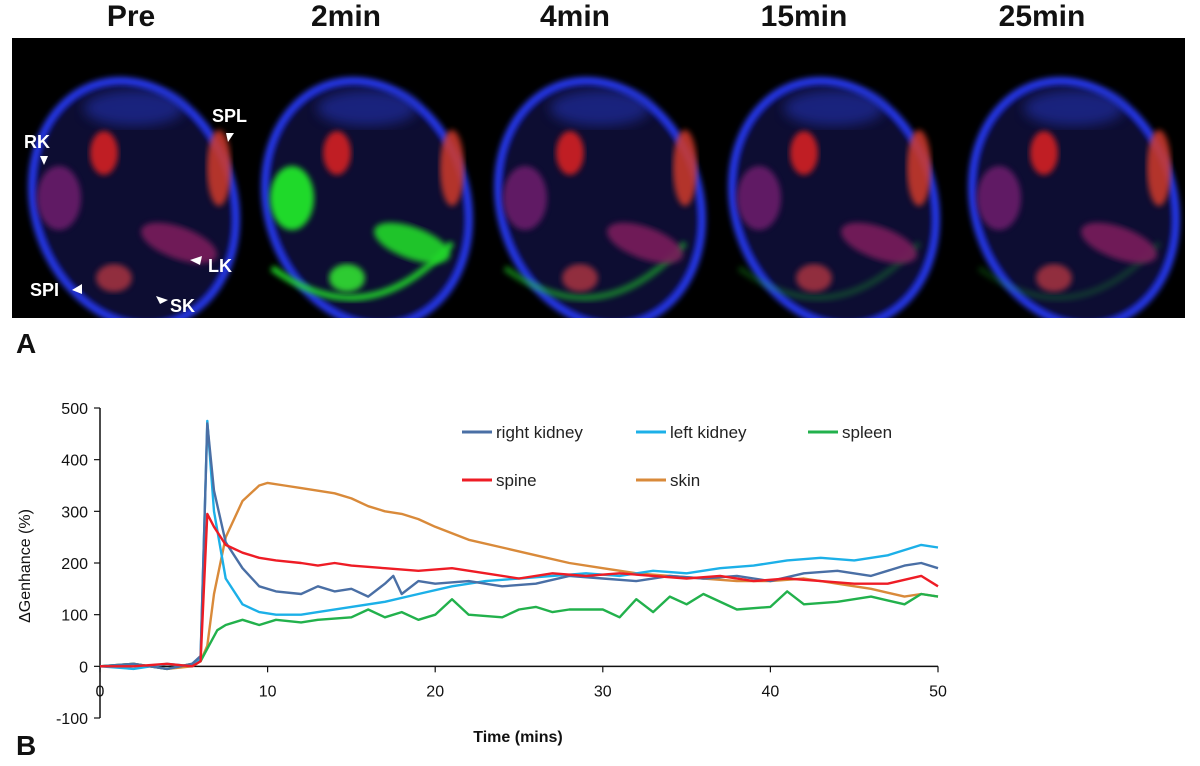  Describe the element at coordinates (74, 616) in the screenshot. I see `y-tick-label: 100` at that location.